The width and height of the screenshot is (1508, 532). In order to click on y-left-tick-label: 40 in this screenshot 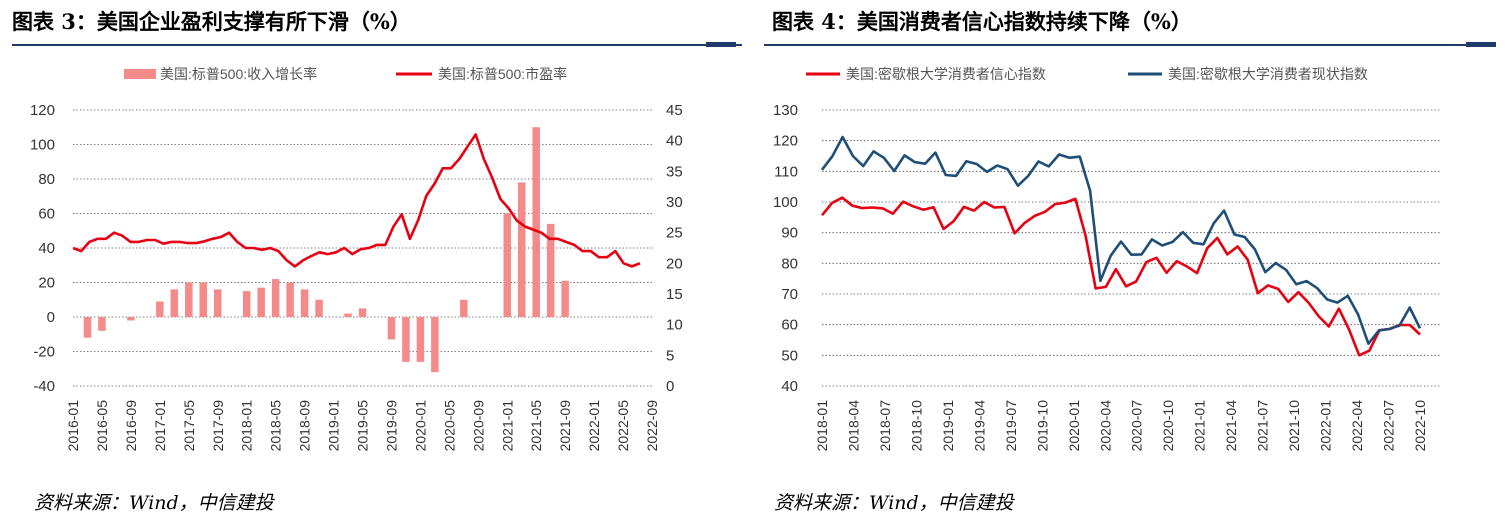, I will do `click(46, 248)`.